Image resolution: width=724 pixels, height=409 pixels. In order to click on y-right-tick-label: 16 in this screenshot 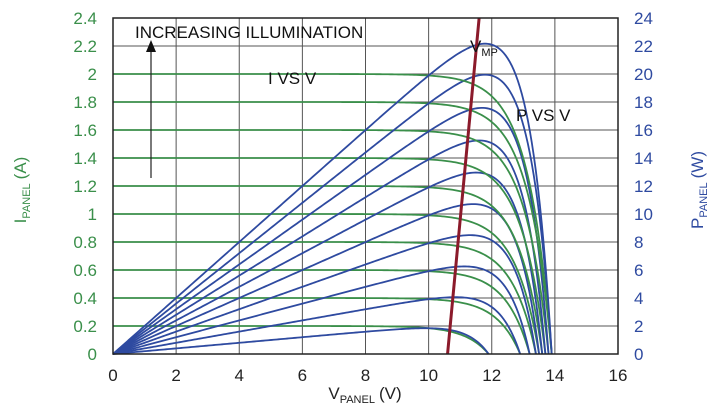, I will do `click(643, 130)`.